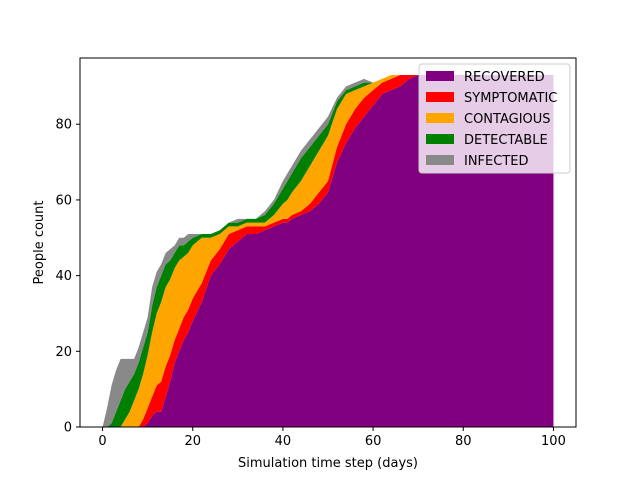 This screenshot has width=640, height=480. I want to click on legend-label-symptomatic: SYMPTOMATIC, so click(510, 98).